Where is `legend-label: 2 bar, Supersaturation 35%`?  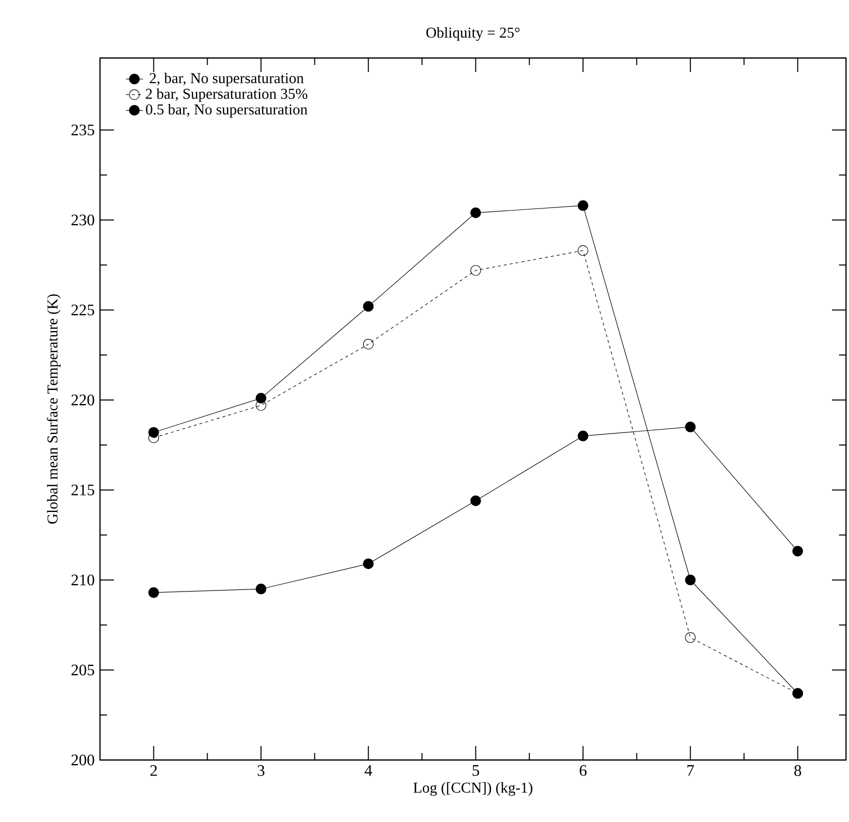
legend-label: 2 bar, Supersaturation 35% is located at coordinates (227, 95).